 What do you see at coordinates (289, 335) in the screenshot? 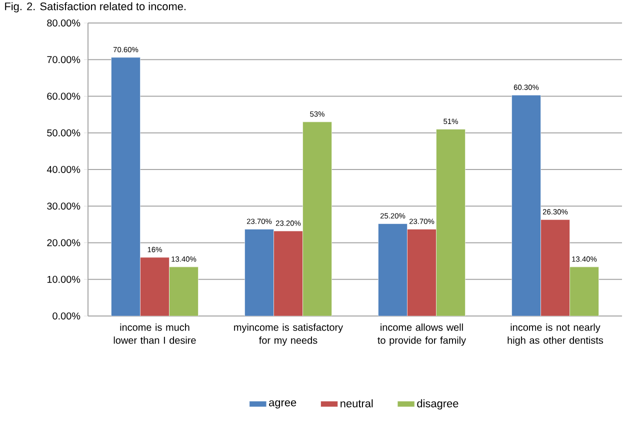
I see `x-tick-label: myincome is satisfactory for my needs` at bounding box center [289, 335].